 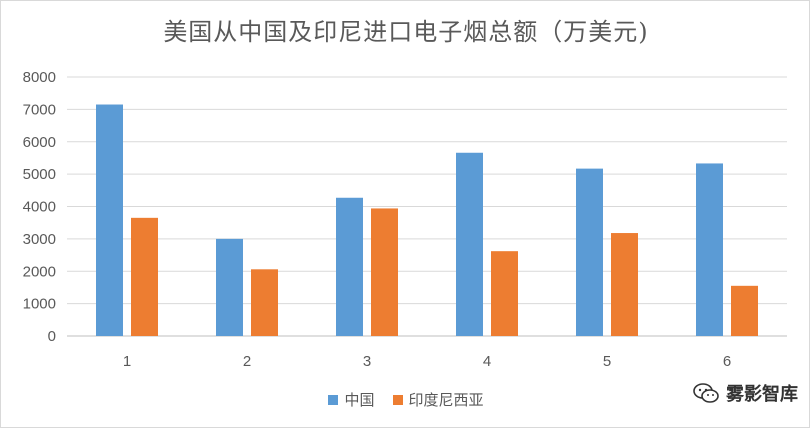 What do you see at coordinates (39, 77) in the screenshot?
I see `y-tick-label: 8000` at bounding box center [39, 77].